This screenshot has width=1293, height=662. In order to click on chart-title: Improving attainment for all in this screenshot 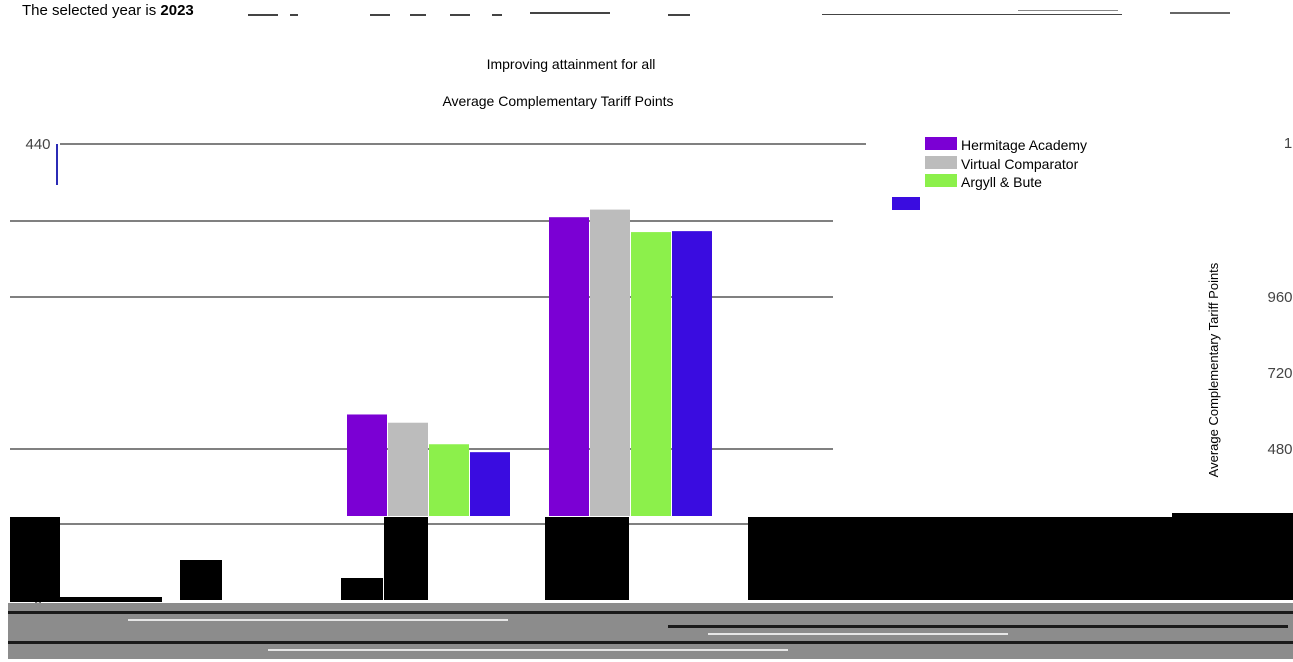, I will do `click(571, 64)`.